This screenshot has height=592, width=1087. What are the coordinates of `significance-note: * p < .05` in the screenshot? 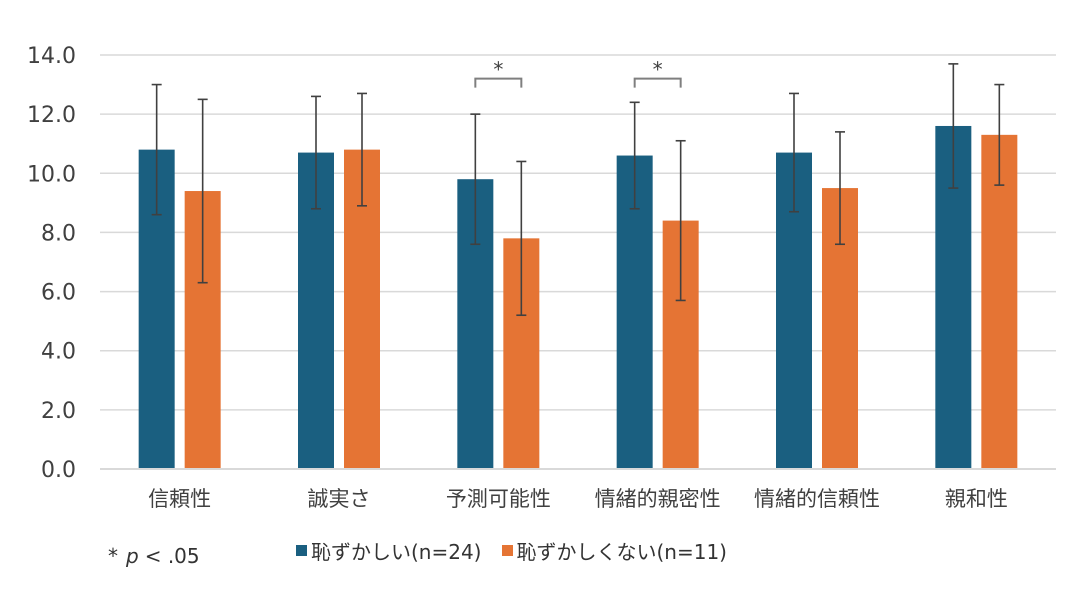 It's located at (154, 556).